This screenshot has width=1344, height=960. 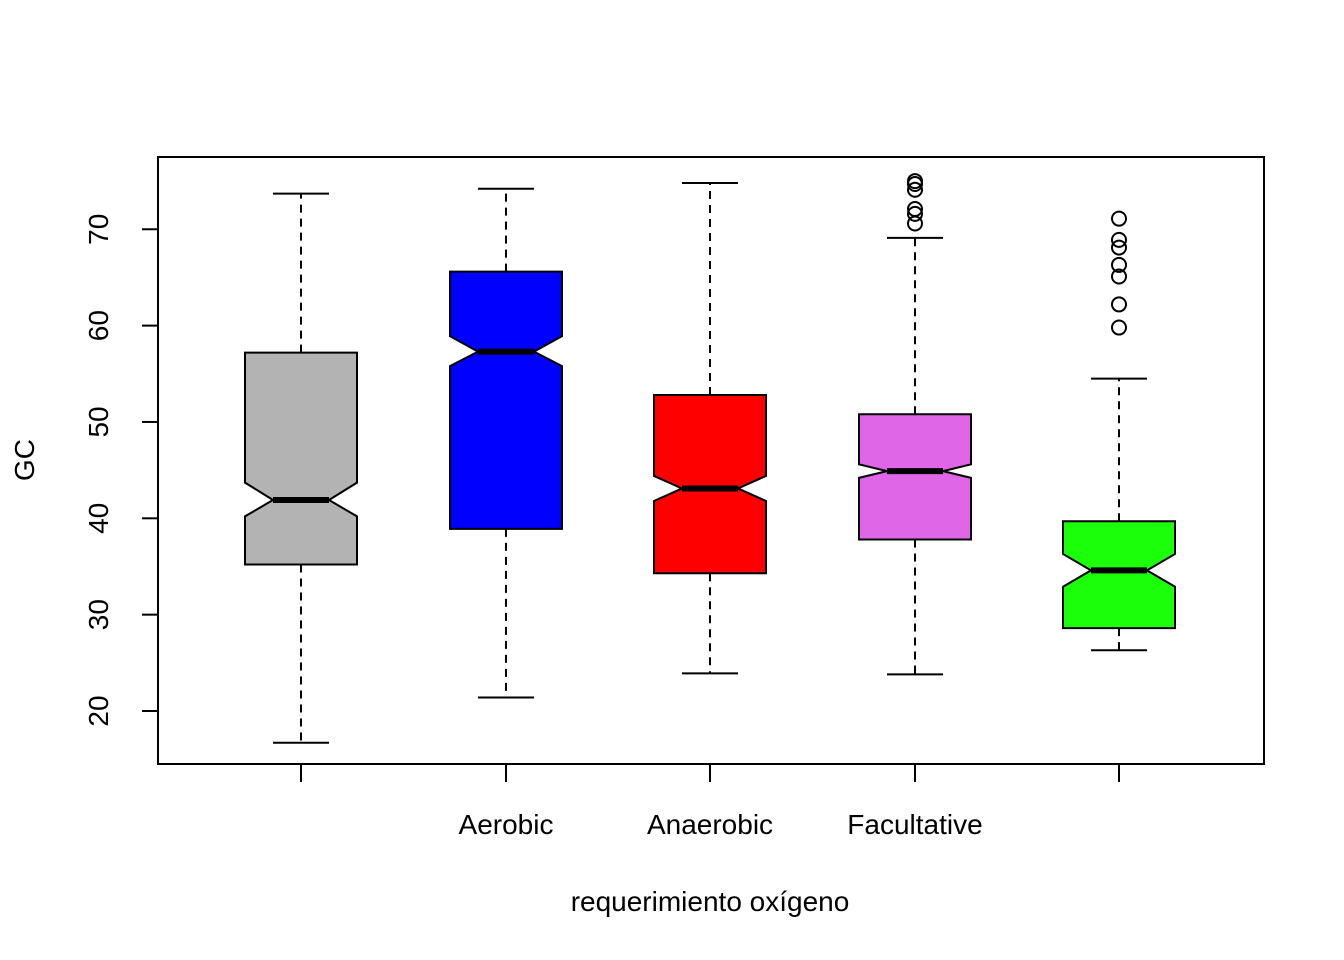 I want to click on y-tick-label: 60, so click(x=98, y=325).